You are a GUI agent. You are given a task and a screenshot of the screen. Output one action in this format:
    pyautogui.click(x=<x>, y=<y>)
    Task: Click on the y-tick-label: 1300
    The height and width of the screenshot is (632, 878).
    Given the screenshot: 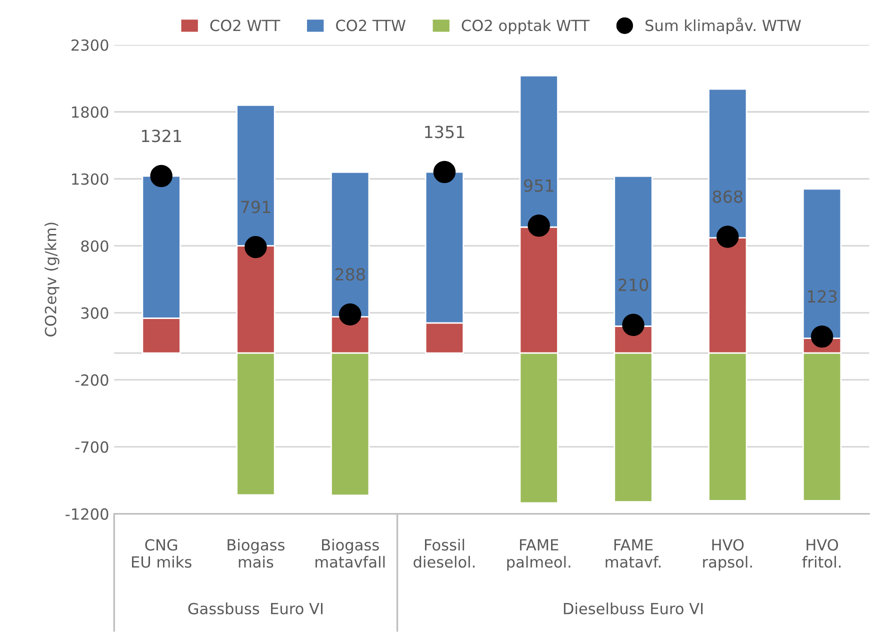 What is the action you would take?
    pyautogui.click(x=90, y=179)
    